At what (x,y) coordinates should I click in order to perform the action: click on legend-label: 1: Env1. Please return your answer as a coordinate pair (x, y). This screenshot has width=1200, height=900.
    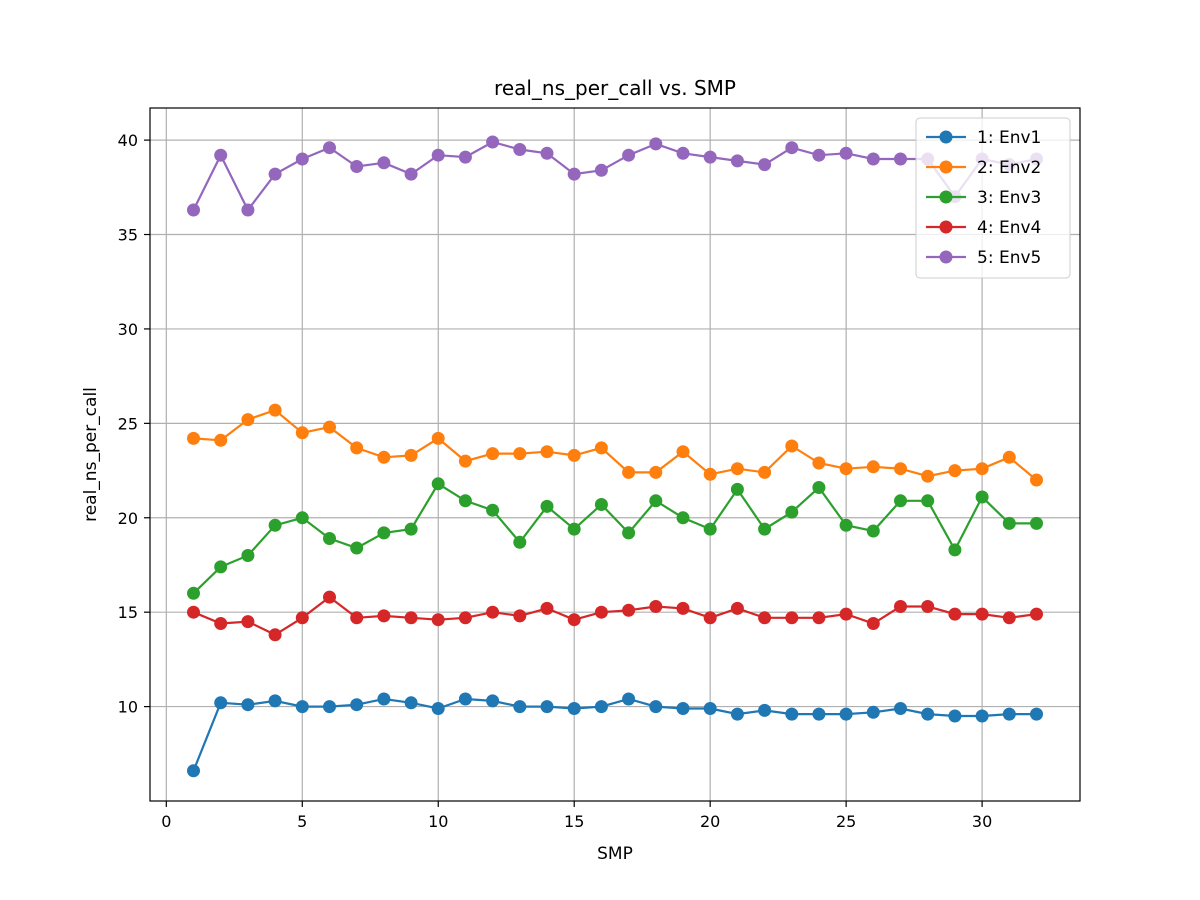
    Looking at the image, I should click on (1009, 138).